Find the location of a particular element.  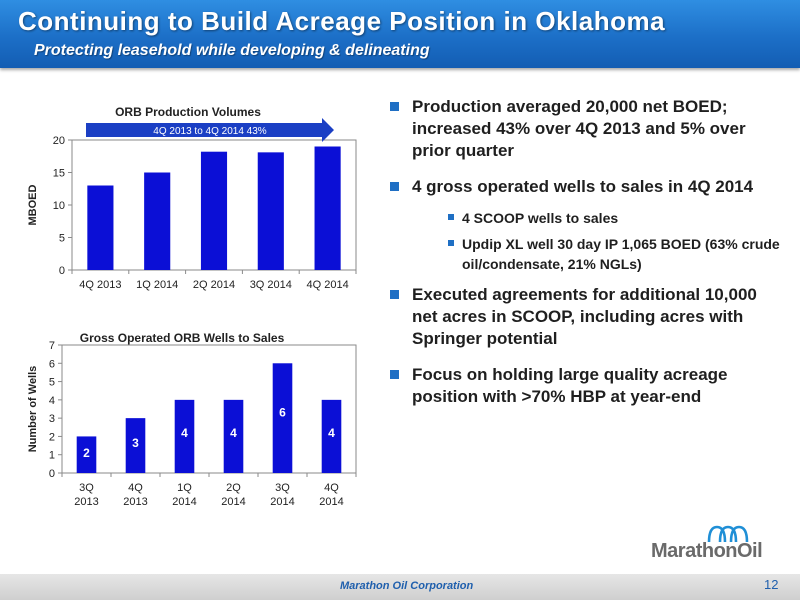

y-tick-label: 3 is located at coordinates (52, 419).